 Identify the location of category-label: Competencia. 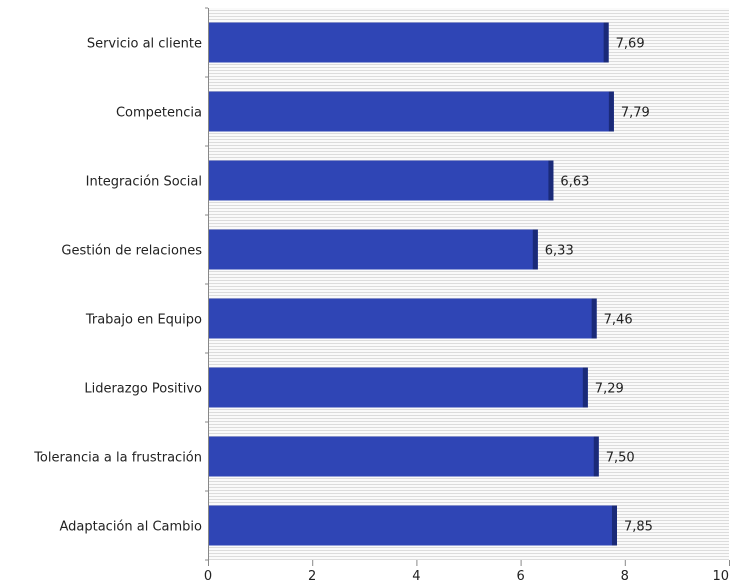
(159, 113).